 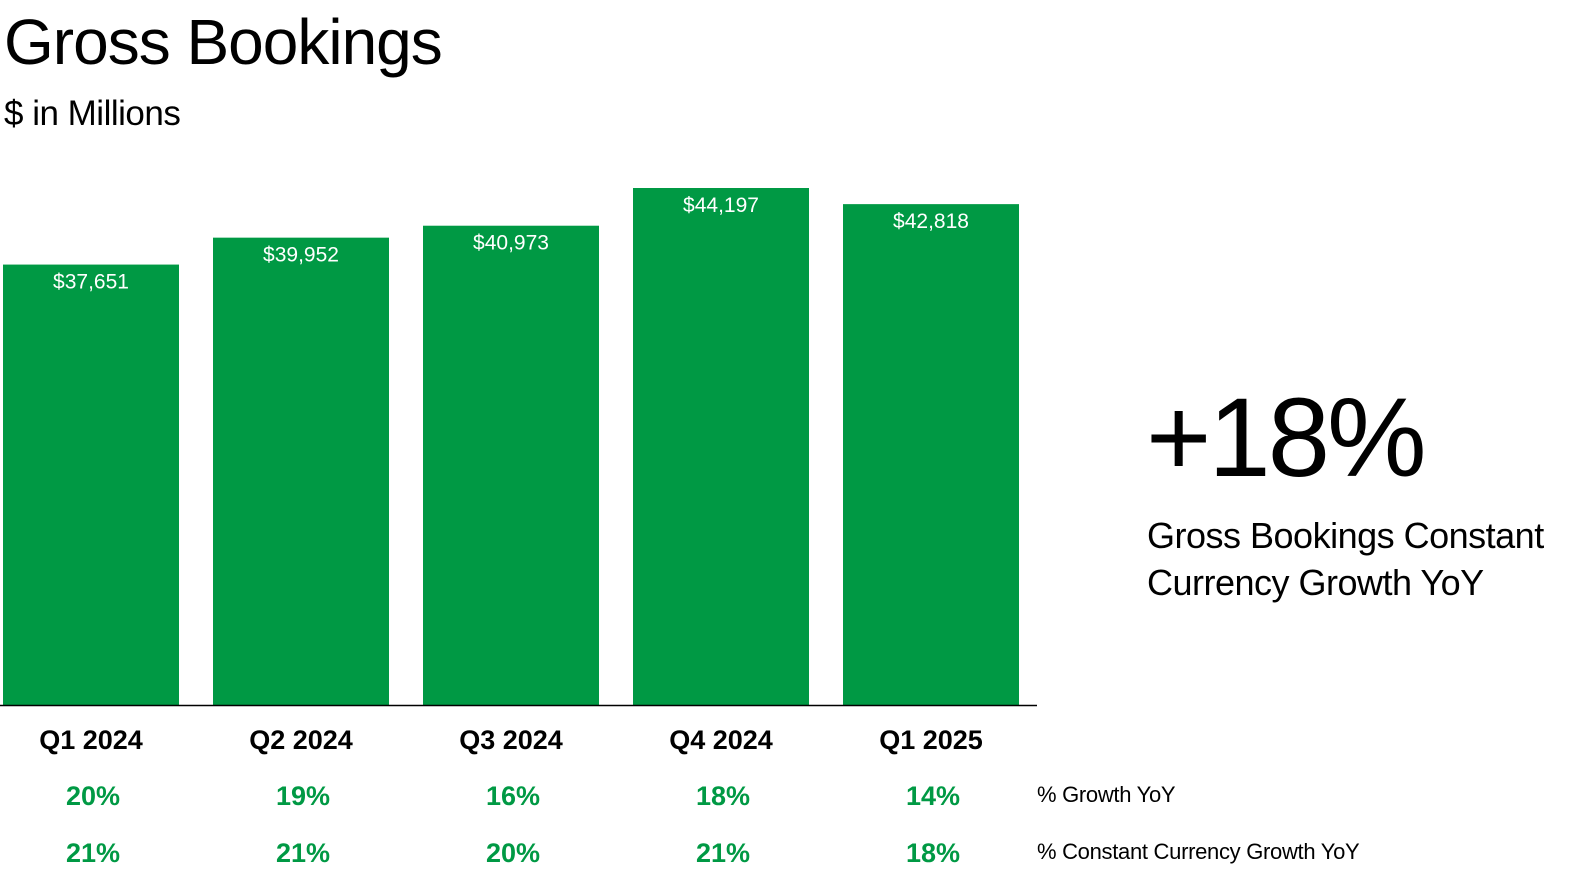 I want to click on page-title: Gross Bookings, so click(x=223, y=42).